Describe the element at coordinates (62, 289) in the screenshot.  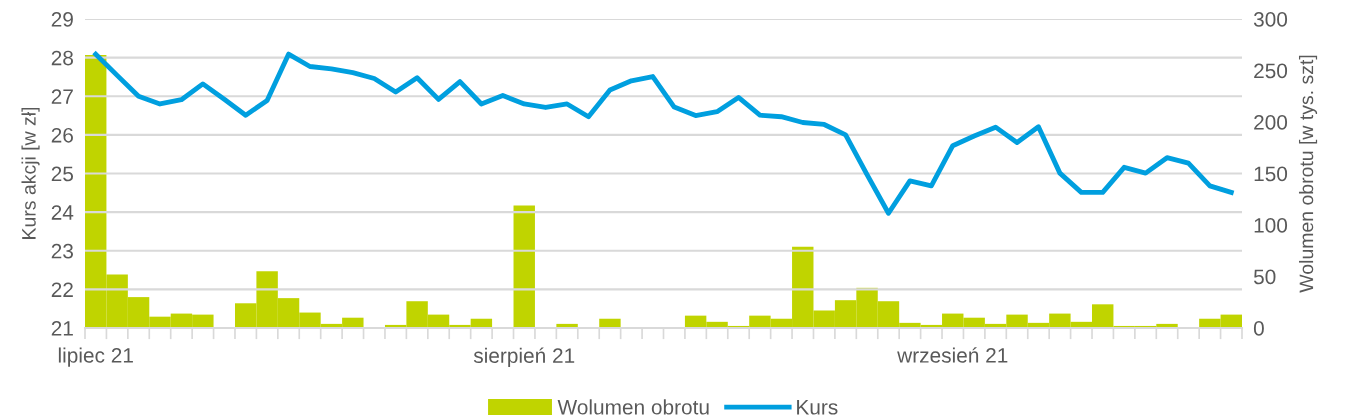
I see `y-tick-label: 22` at that location.